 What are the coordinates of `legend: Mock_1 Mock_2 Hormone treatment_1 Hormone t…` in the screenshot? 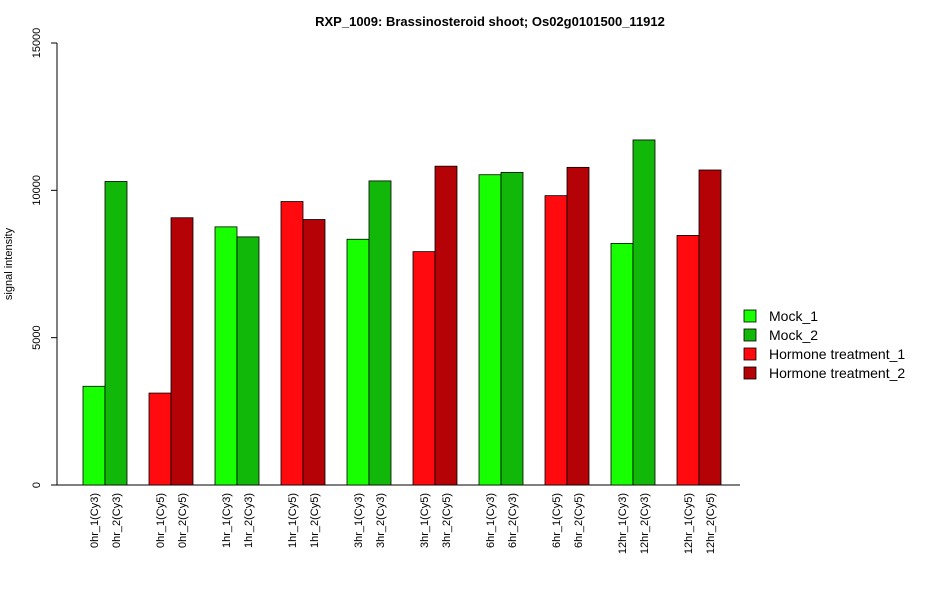 It's located at (824, 344).